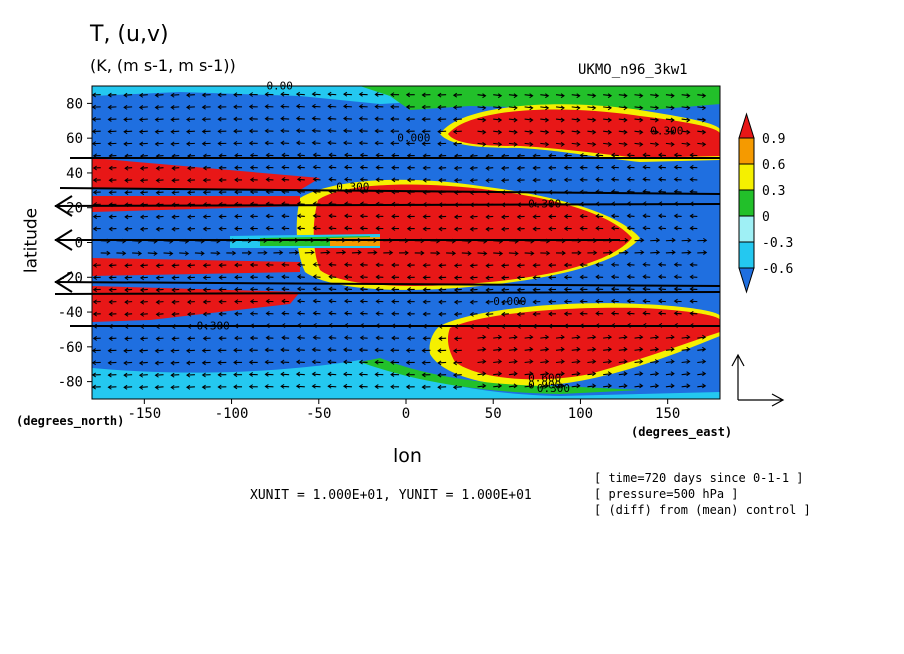 Image resolution: width=904 pixels, height=654 pixels. Describe the element at coordinates (509, 301) in the screenshot. I see `contour-label: 0.000` at that location.